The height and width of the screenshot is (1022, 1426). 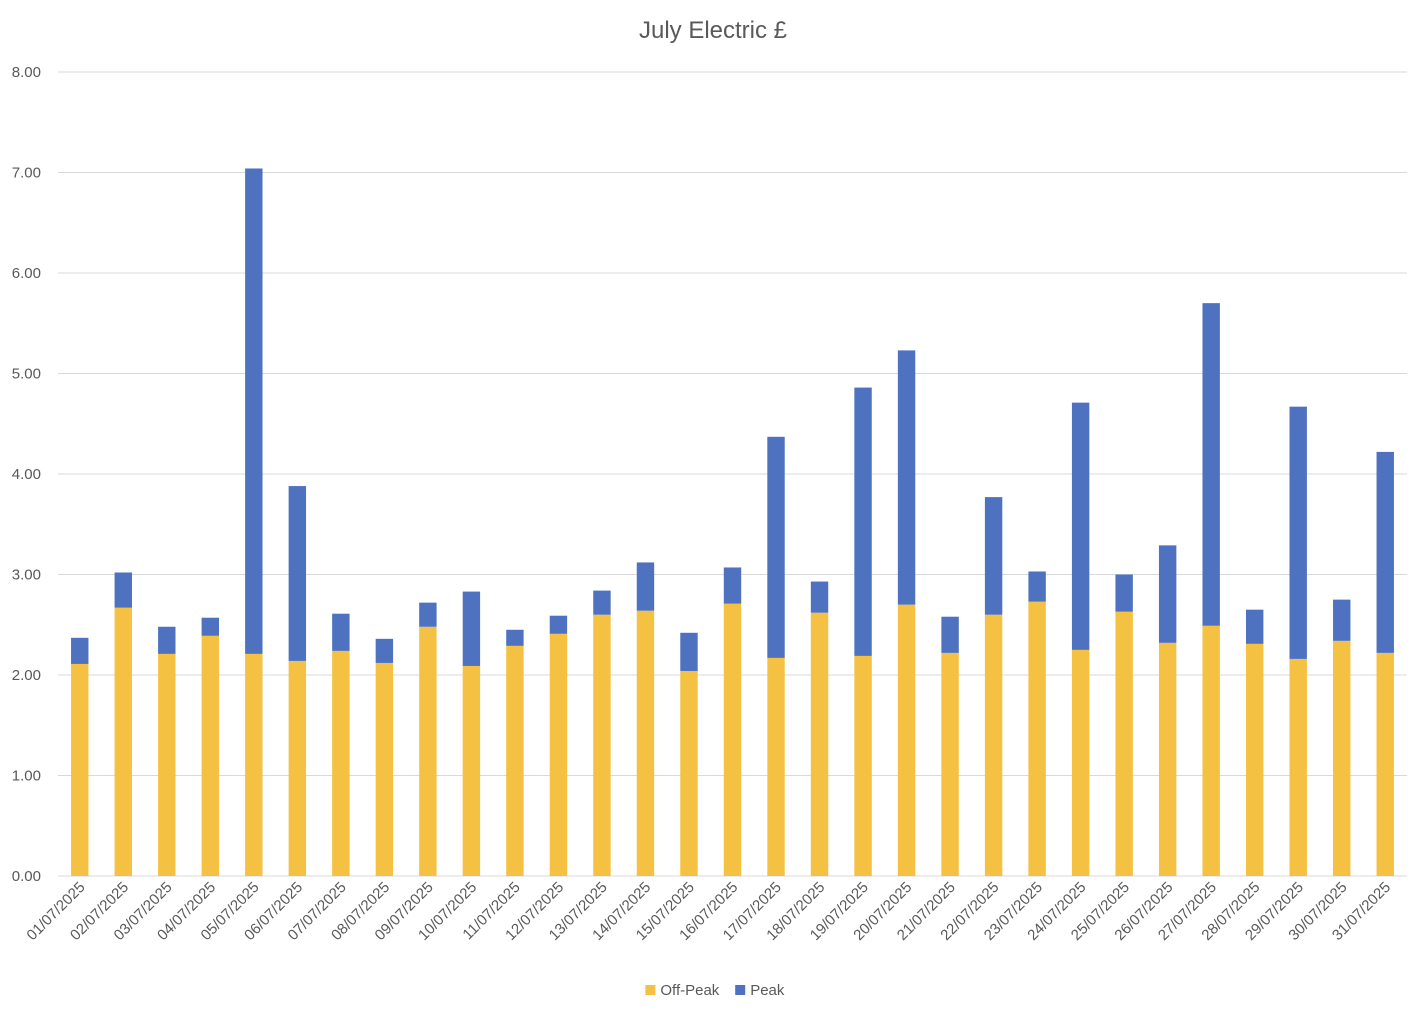 What do you see at coordinates (713, 30) in the screenshot?
I see `chart-title: July Electric £` at bounding box center [713, 30].